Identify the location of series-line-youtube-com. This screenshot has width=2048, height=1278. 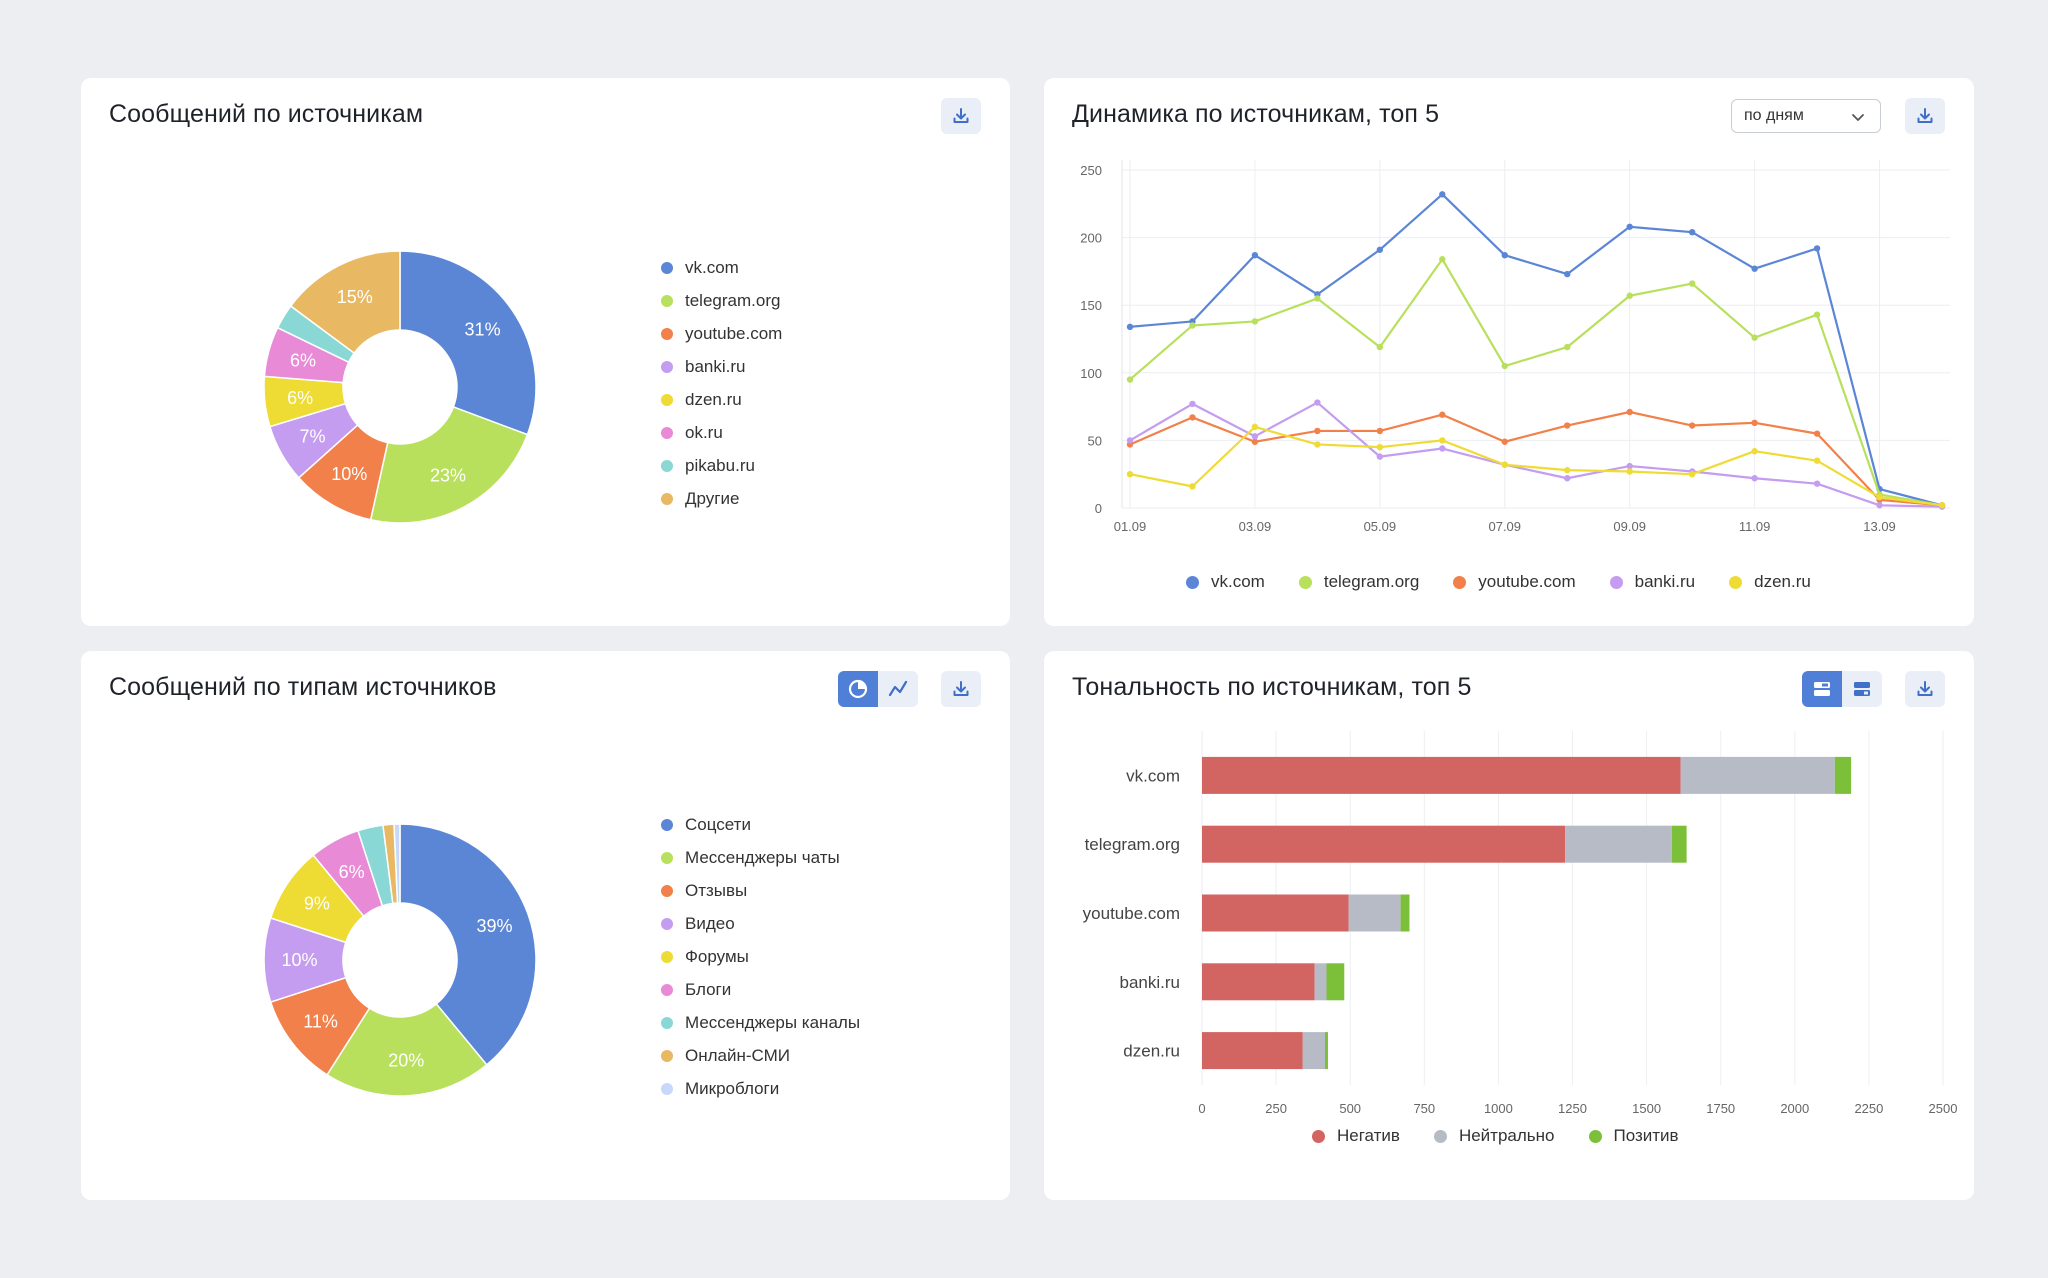
(1536, 458).